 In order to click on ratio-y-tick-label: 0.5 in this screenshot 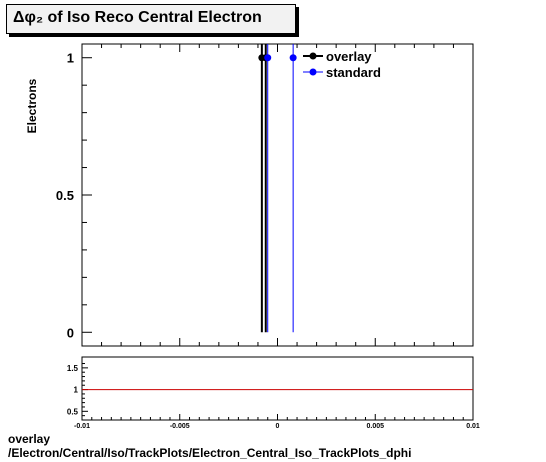, I will do `click(73, 411)`.